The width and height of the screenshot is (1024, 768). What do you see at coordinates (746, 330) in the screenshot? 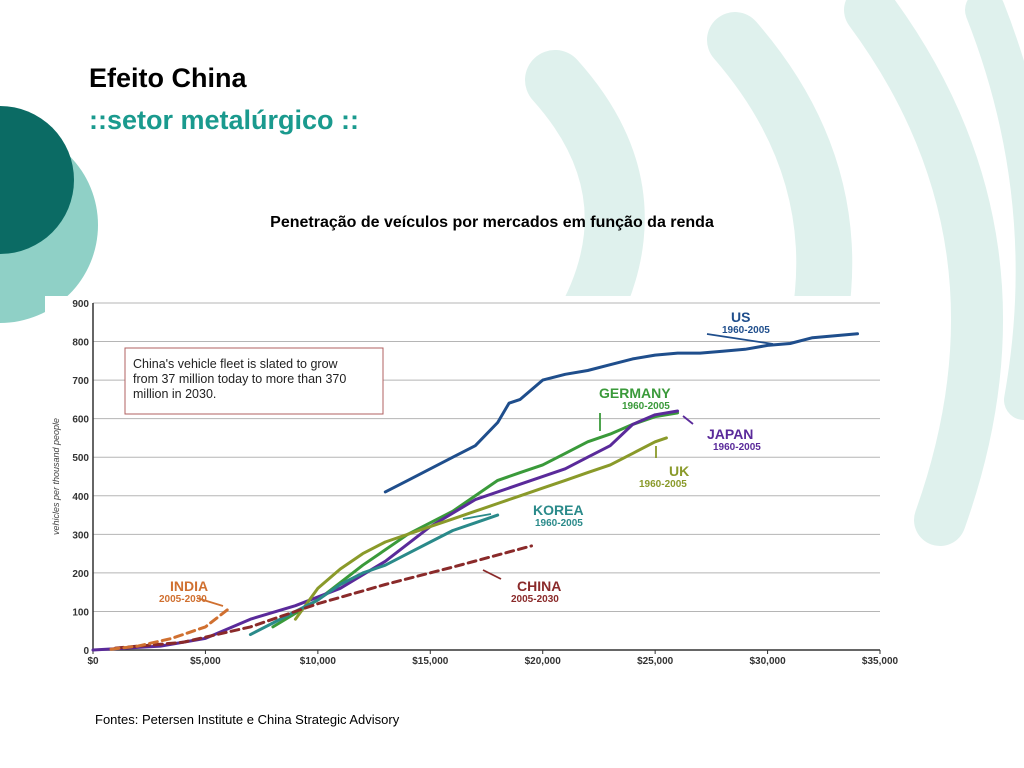
I see `series-period-us: 1960-2005` at bounding box center [746, 330].